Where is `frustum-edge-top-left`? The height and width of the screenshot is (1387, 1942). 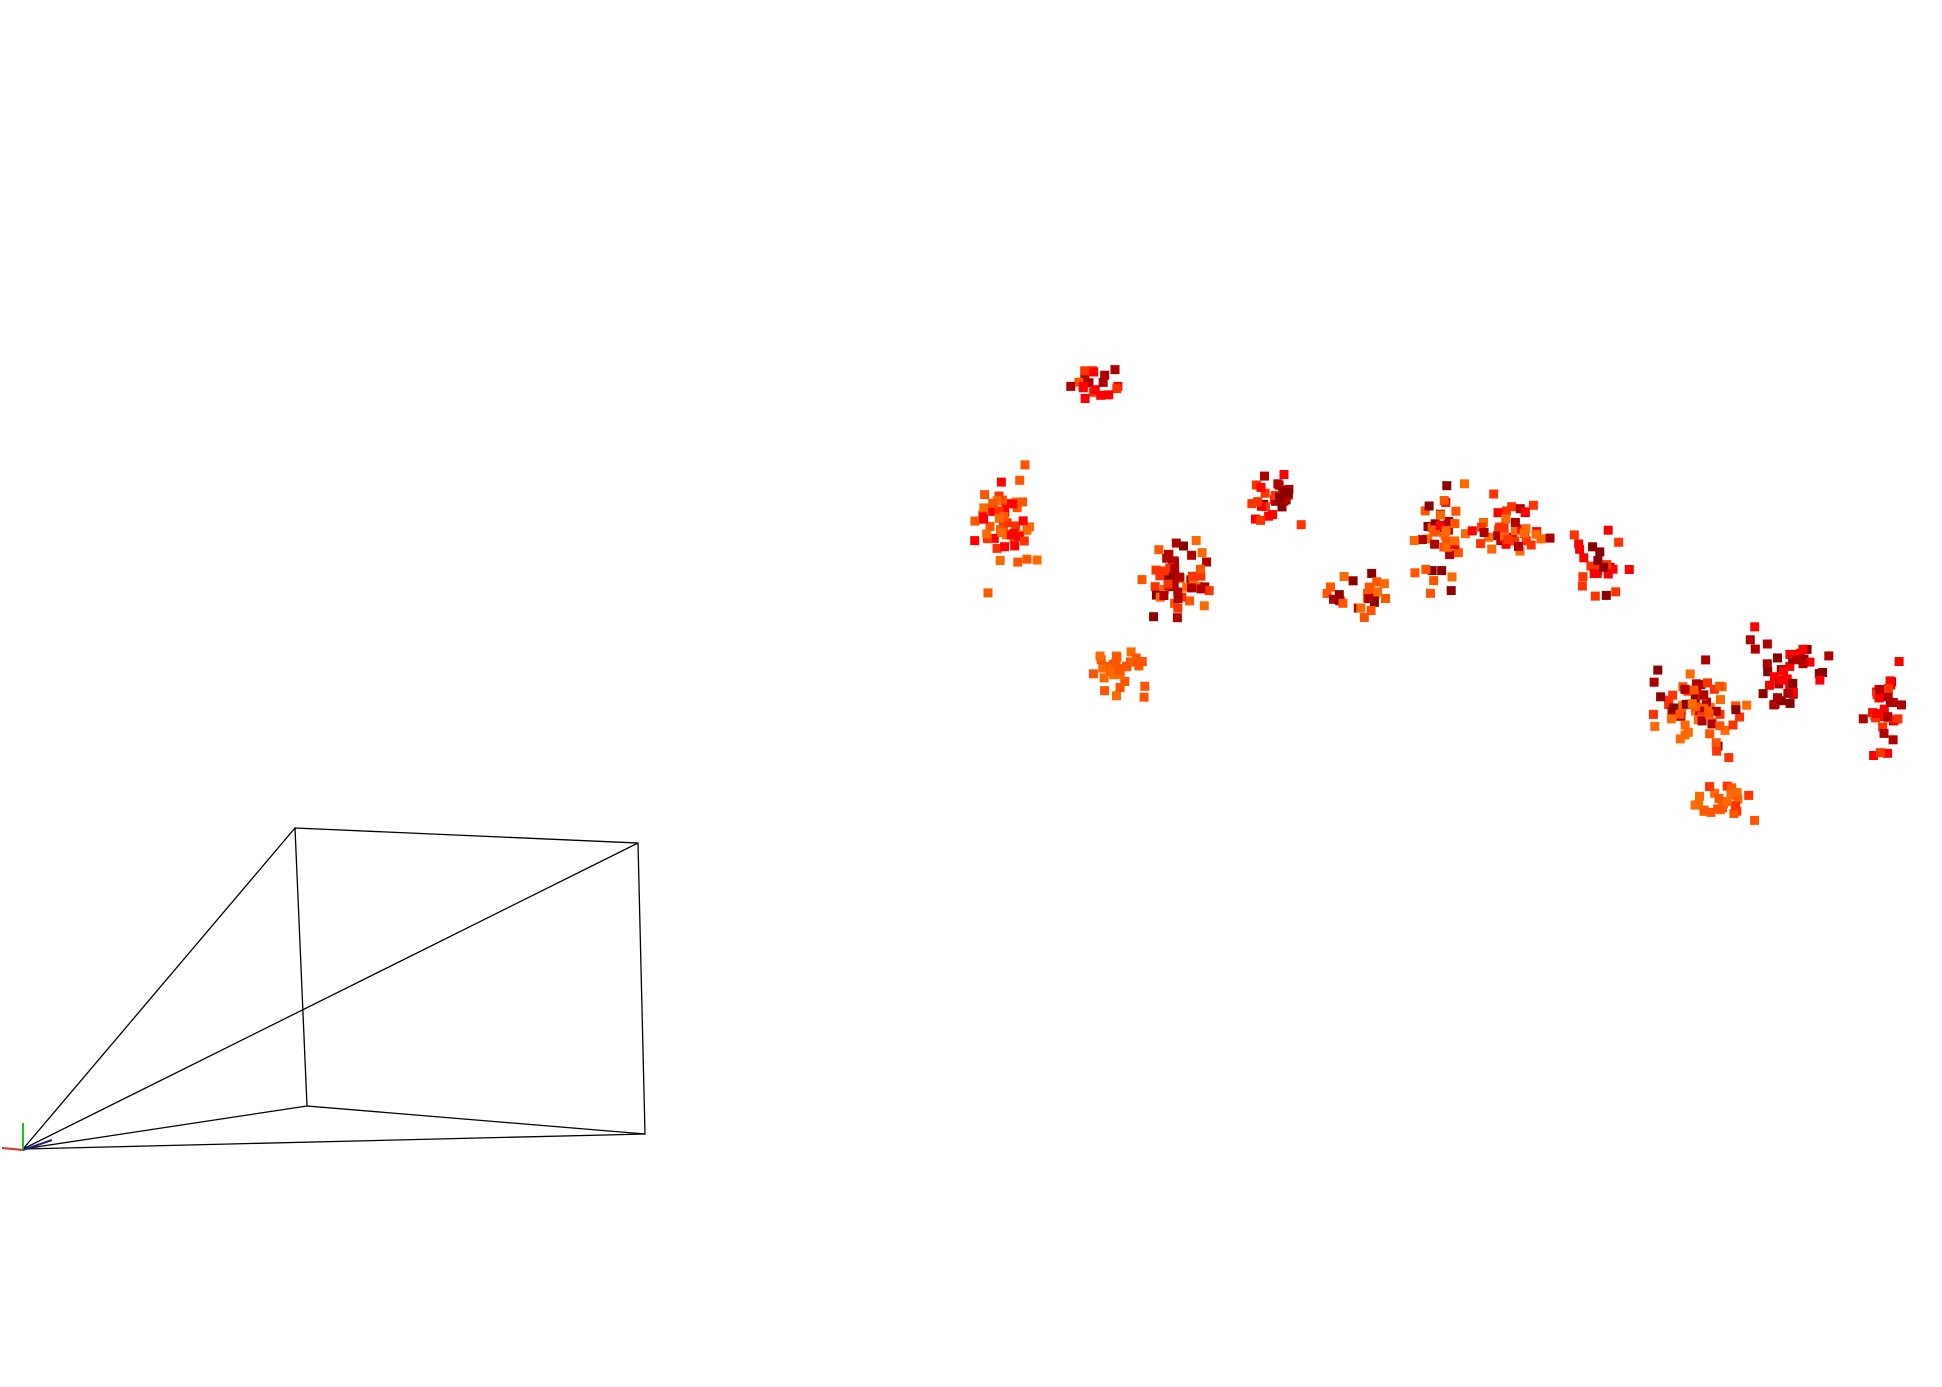
frustum-edge-top-left is located at coordinates (159, 988).